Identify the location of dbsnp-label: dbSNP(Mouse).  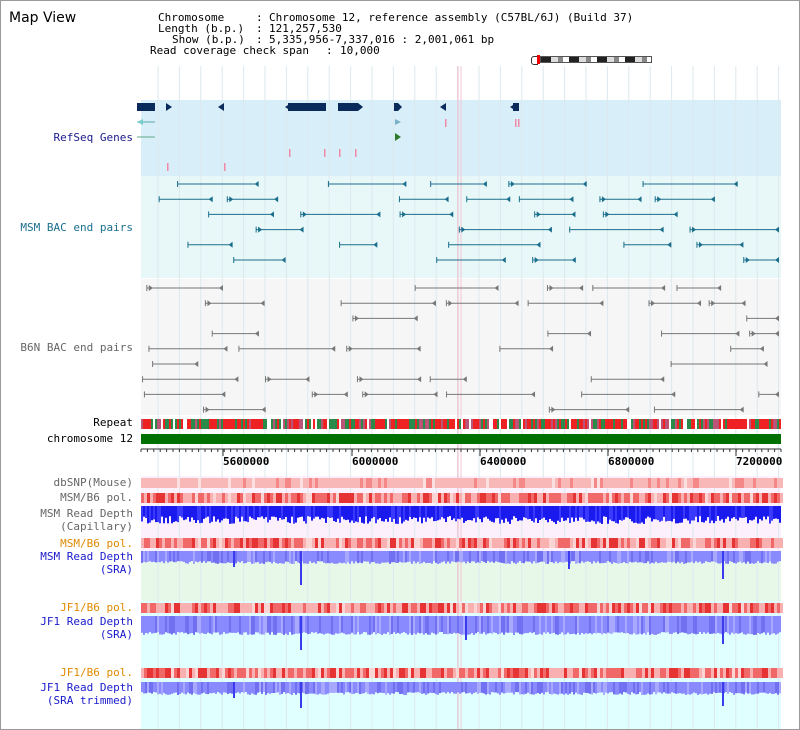
(93, 482).